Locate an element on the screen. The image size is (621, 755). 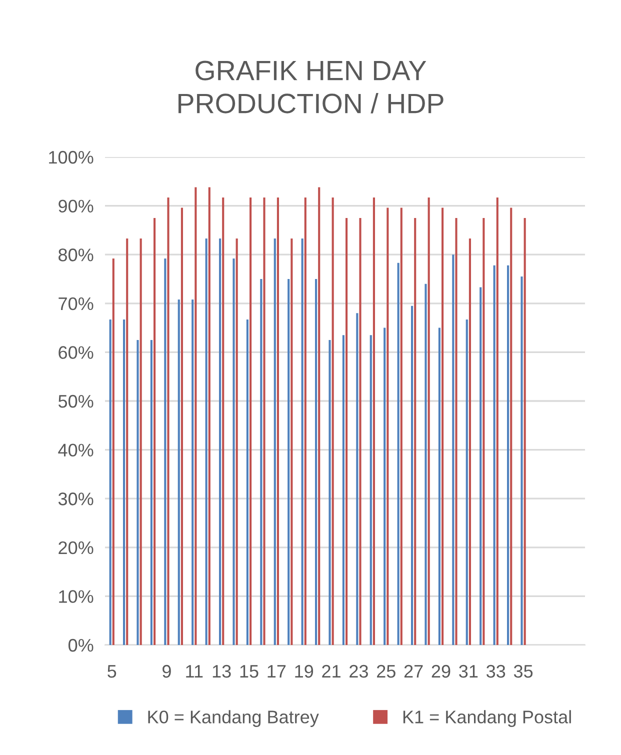
x-tick-label: 23 is located at coordinates (359, 671).